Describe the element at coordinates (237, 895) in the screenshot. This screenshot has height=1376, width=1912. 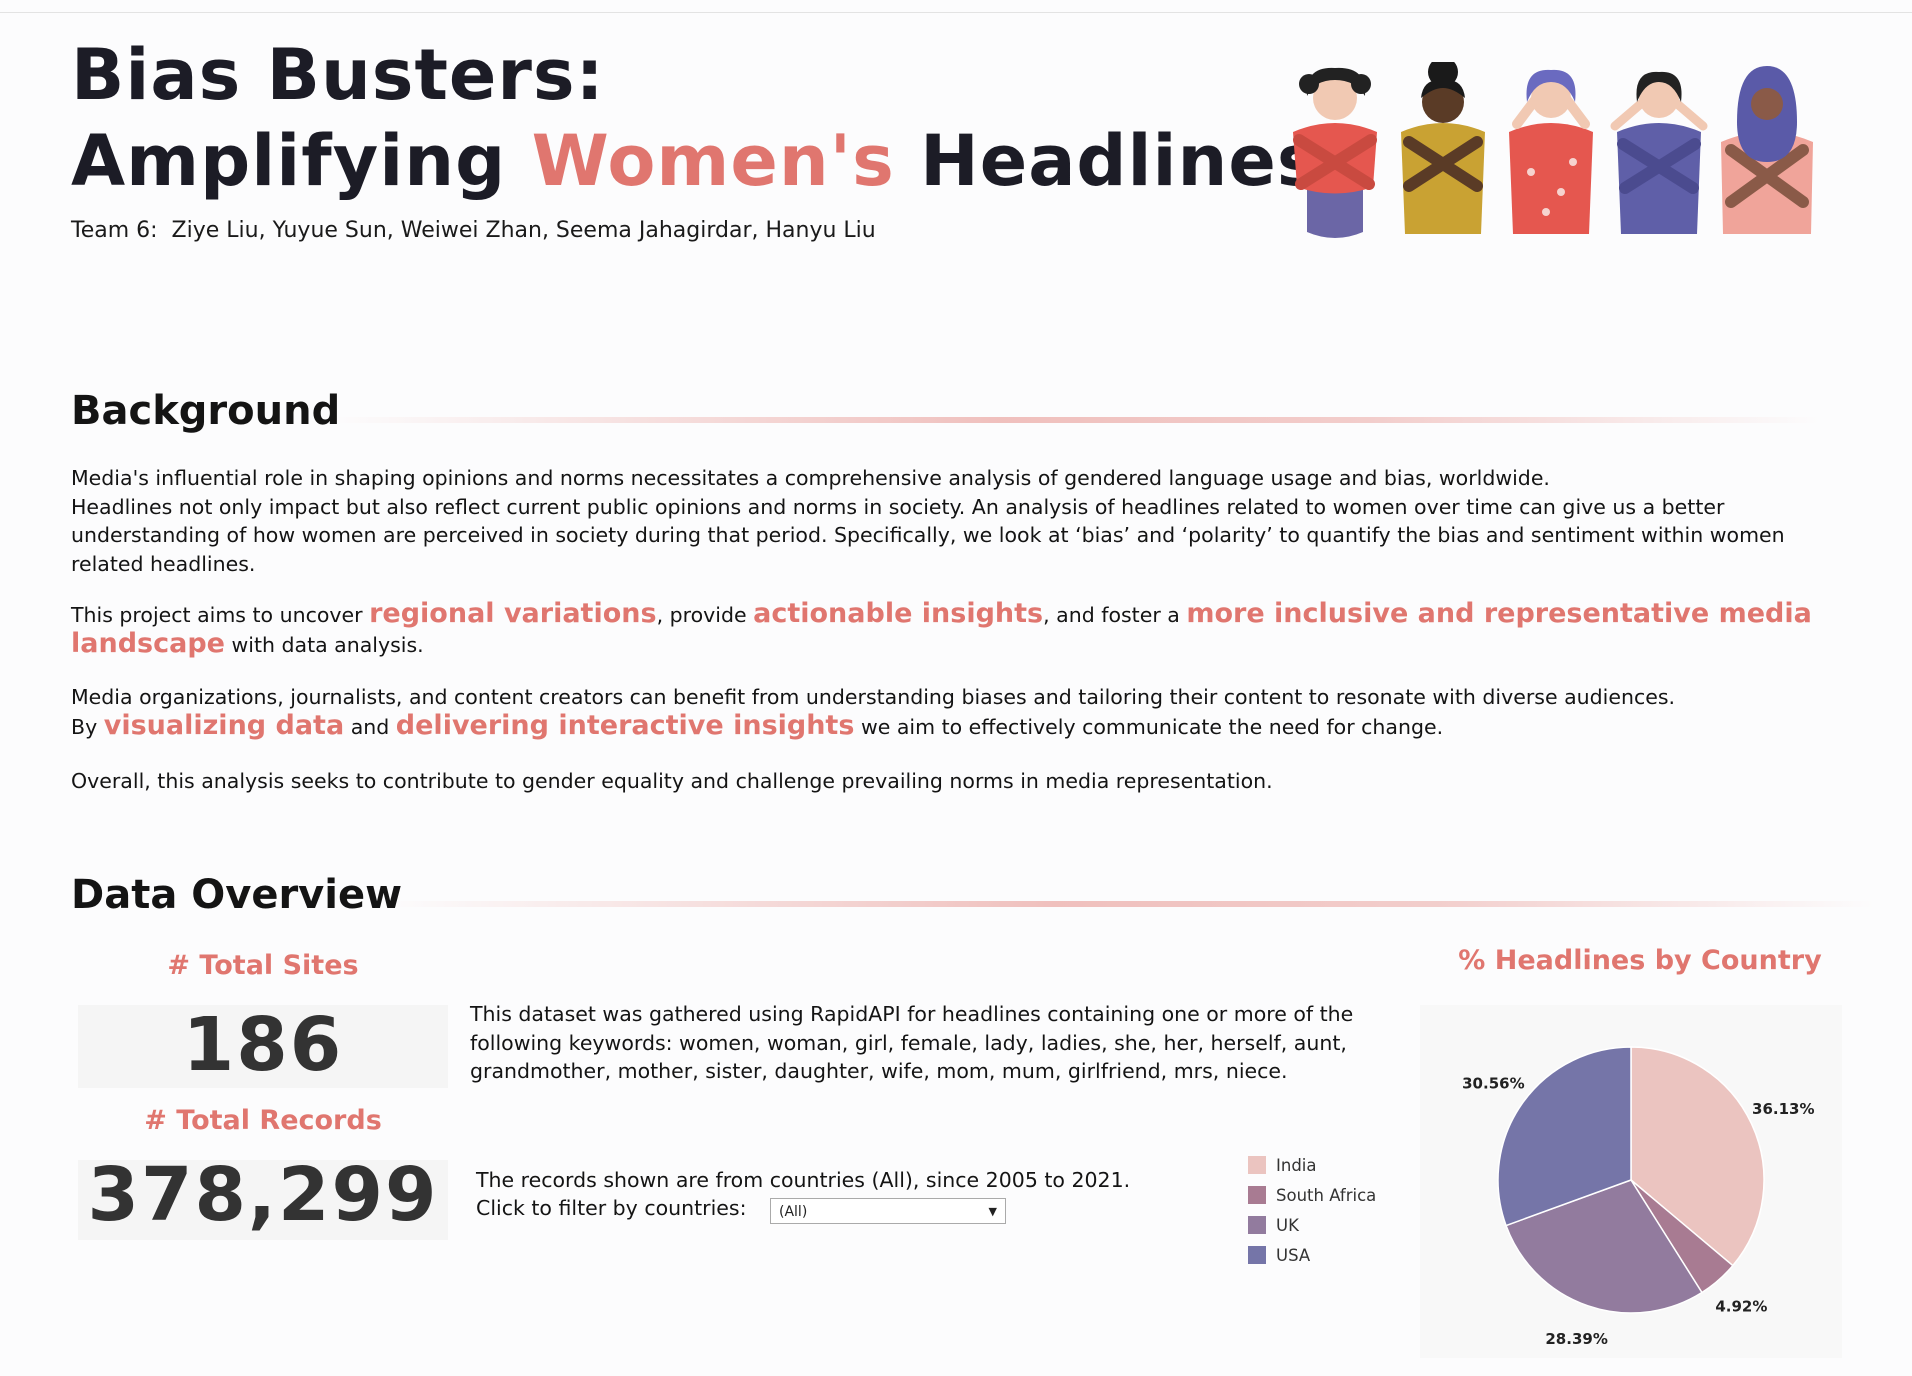
I see `data-overview-heading: Data Overview` at that location.